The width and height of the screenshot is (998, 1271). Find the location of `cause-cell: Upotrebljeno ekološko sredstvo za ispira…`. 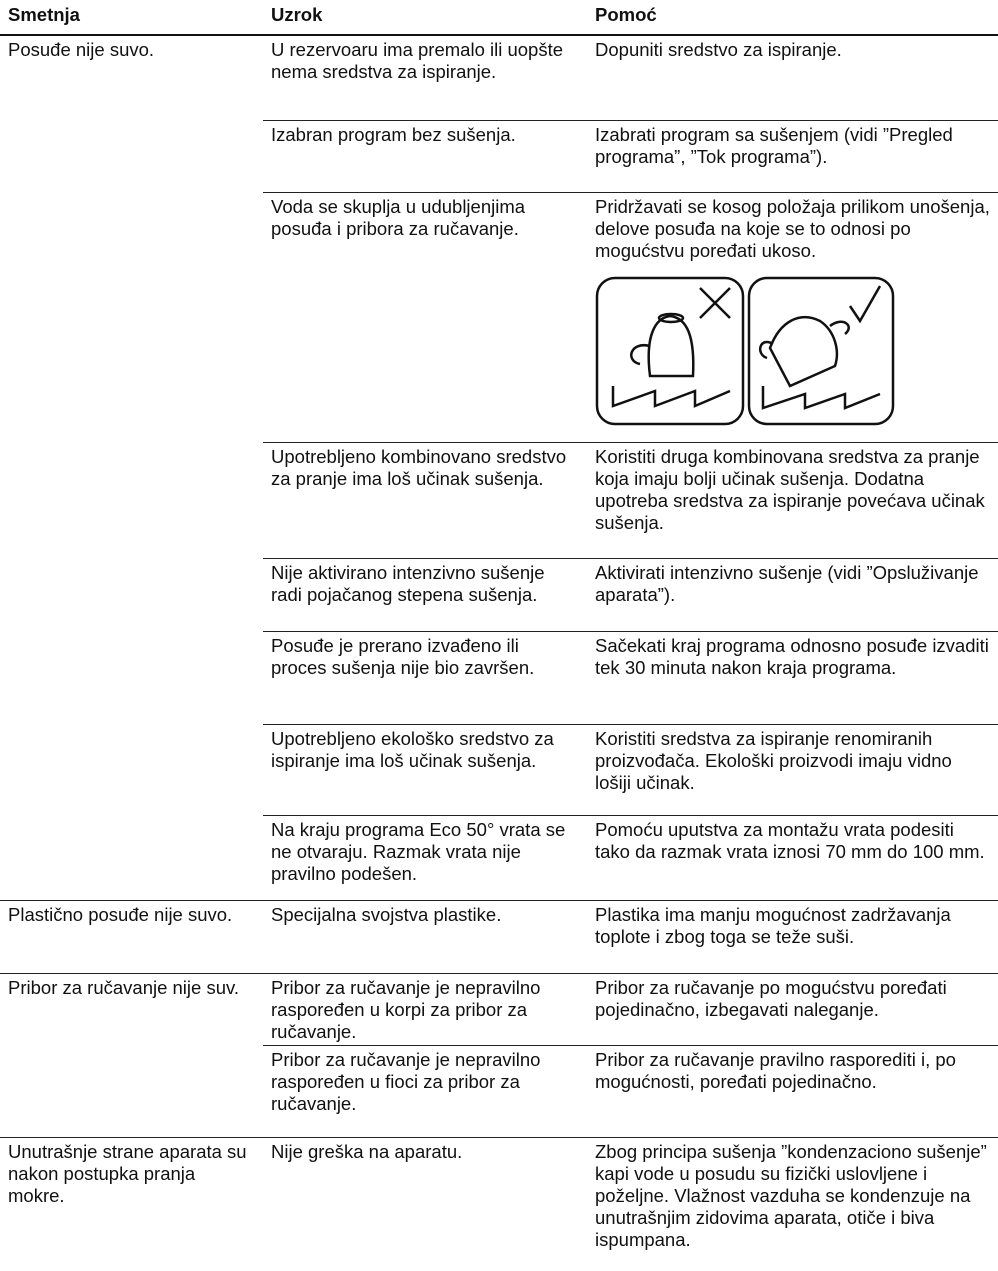

cause-cell: Upotrebljeno ekološko sredstvo za ispira… is located at coordinates (425, 769).